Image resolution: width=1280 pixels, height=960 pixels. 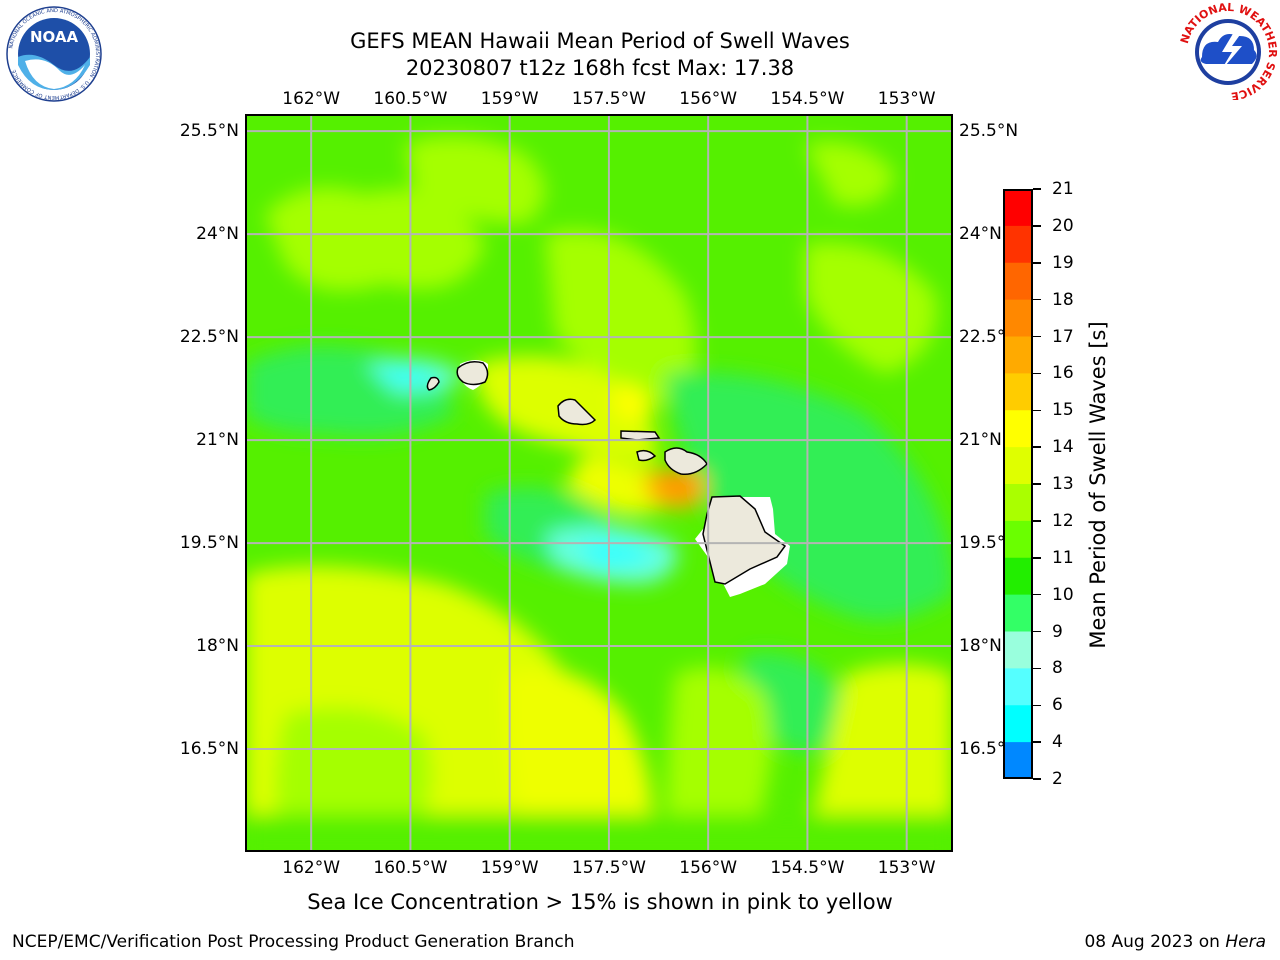 What do you see at coordinates (980, 440) in the screenshot?
I see `lat-label-right: 21°N` at bounding box center [980, 440].